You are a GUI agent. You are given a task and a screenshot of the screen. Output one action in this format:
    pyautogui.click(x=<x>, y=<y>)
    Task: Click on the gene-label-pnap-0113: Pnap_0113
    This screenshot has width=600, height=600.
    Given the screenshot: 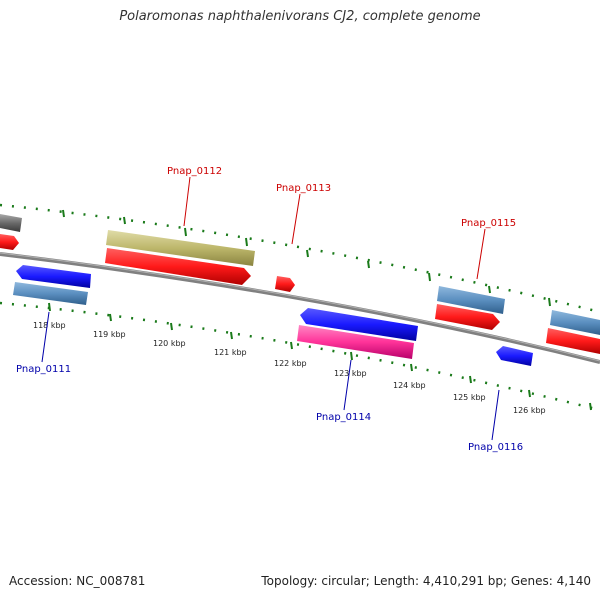 What is the action you would take?
    pyautogui.click(x=303, y=188)
    